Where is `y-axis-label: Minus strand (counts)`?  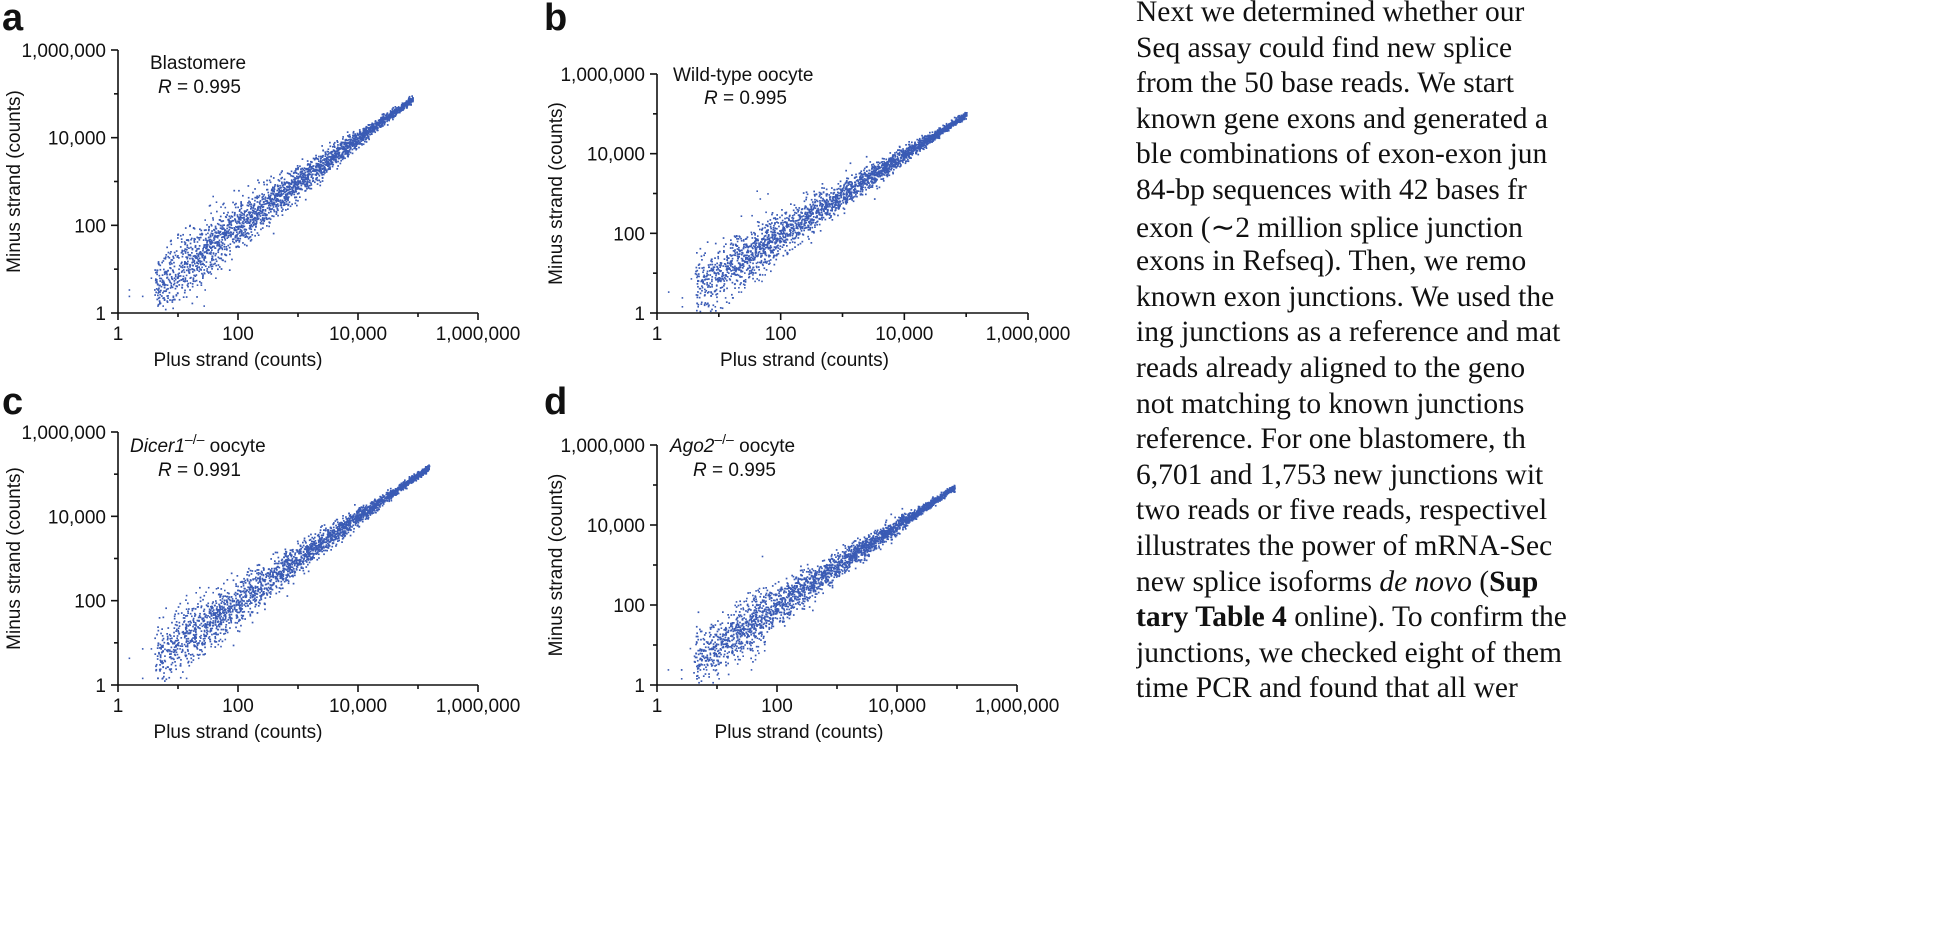 y-axis-label: Minus strand (counts) is located at coordinates (14, 181).